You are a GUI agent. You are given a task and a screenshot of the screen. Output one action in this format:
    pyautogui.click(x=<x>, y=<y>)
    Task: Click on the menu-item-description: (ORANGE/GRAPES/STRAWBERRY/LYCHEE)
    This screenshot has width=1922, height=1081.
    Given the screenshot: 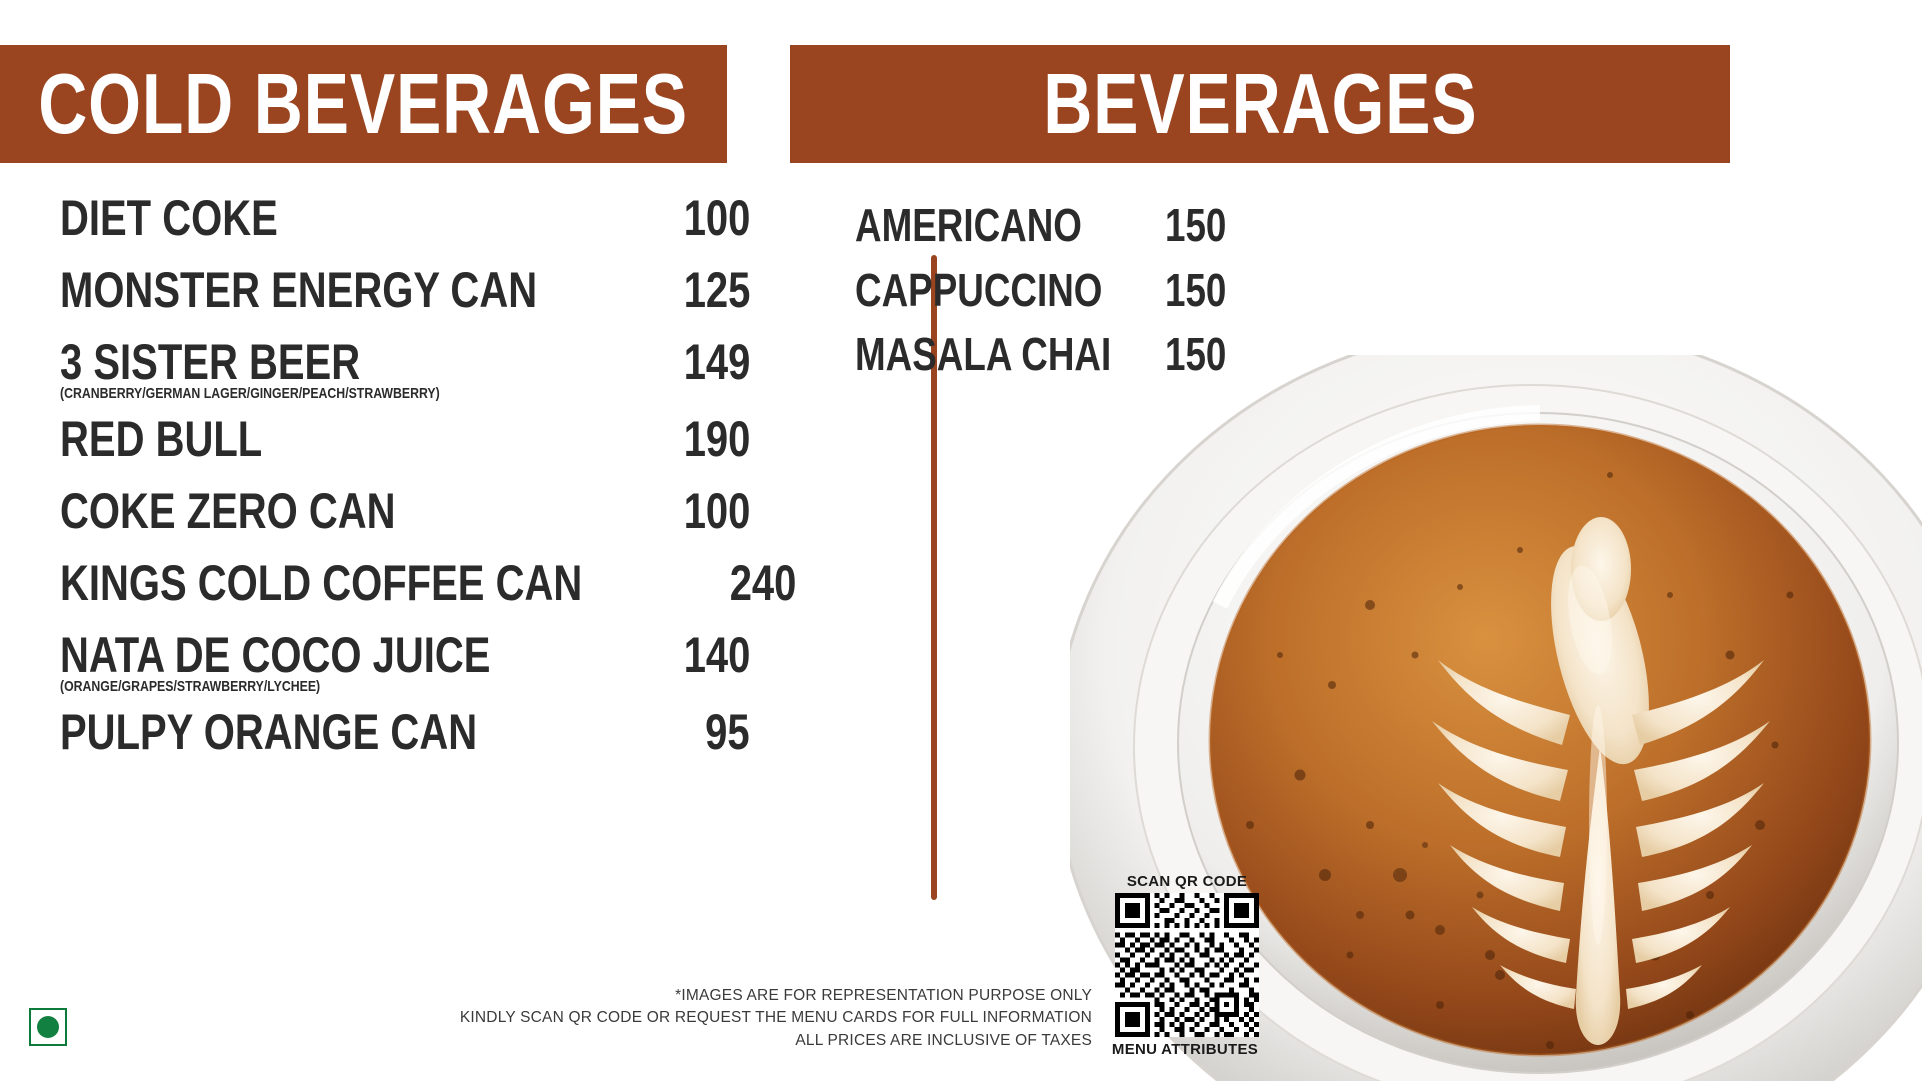 What is the action you would take?
    pyautogui.click(x=190, y=686)
    